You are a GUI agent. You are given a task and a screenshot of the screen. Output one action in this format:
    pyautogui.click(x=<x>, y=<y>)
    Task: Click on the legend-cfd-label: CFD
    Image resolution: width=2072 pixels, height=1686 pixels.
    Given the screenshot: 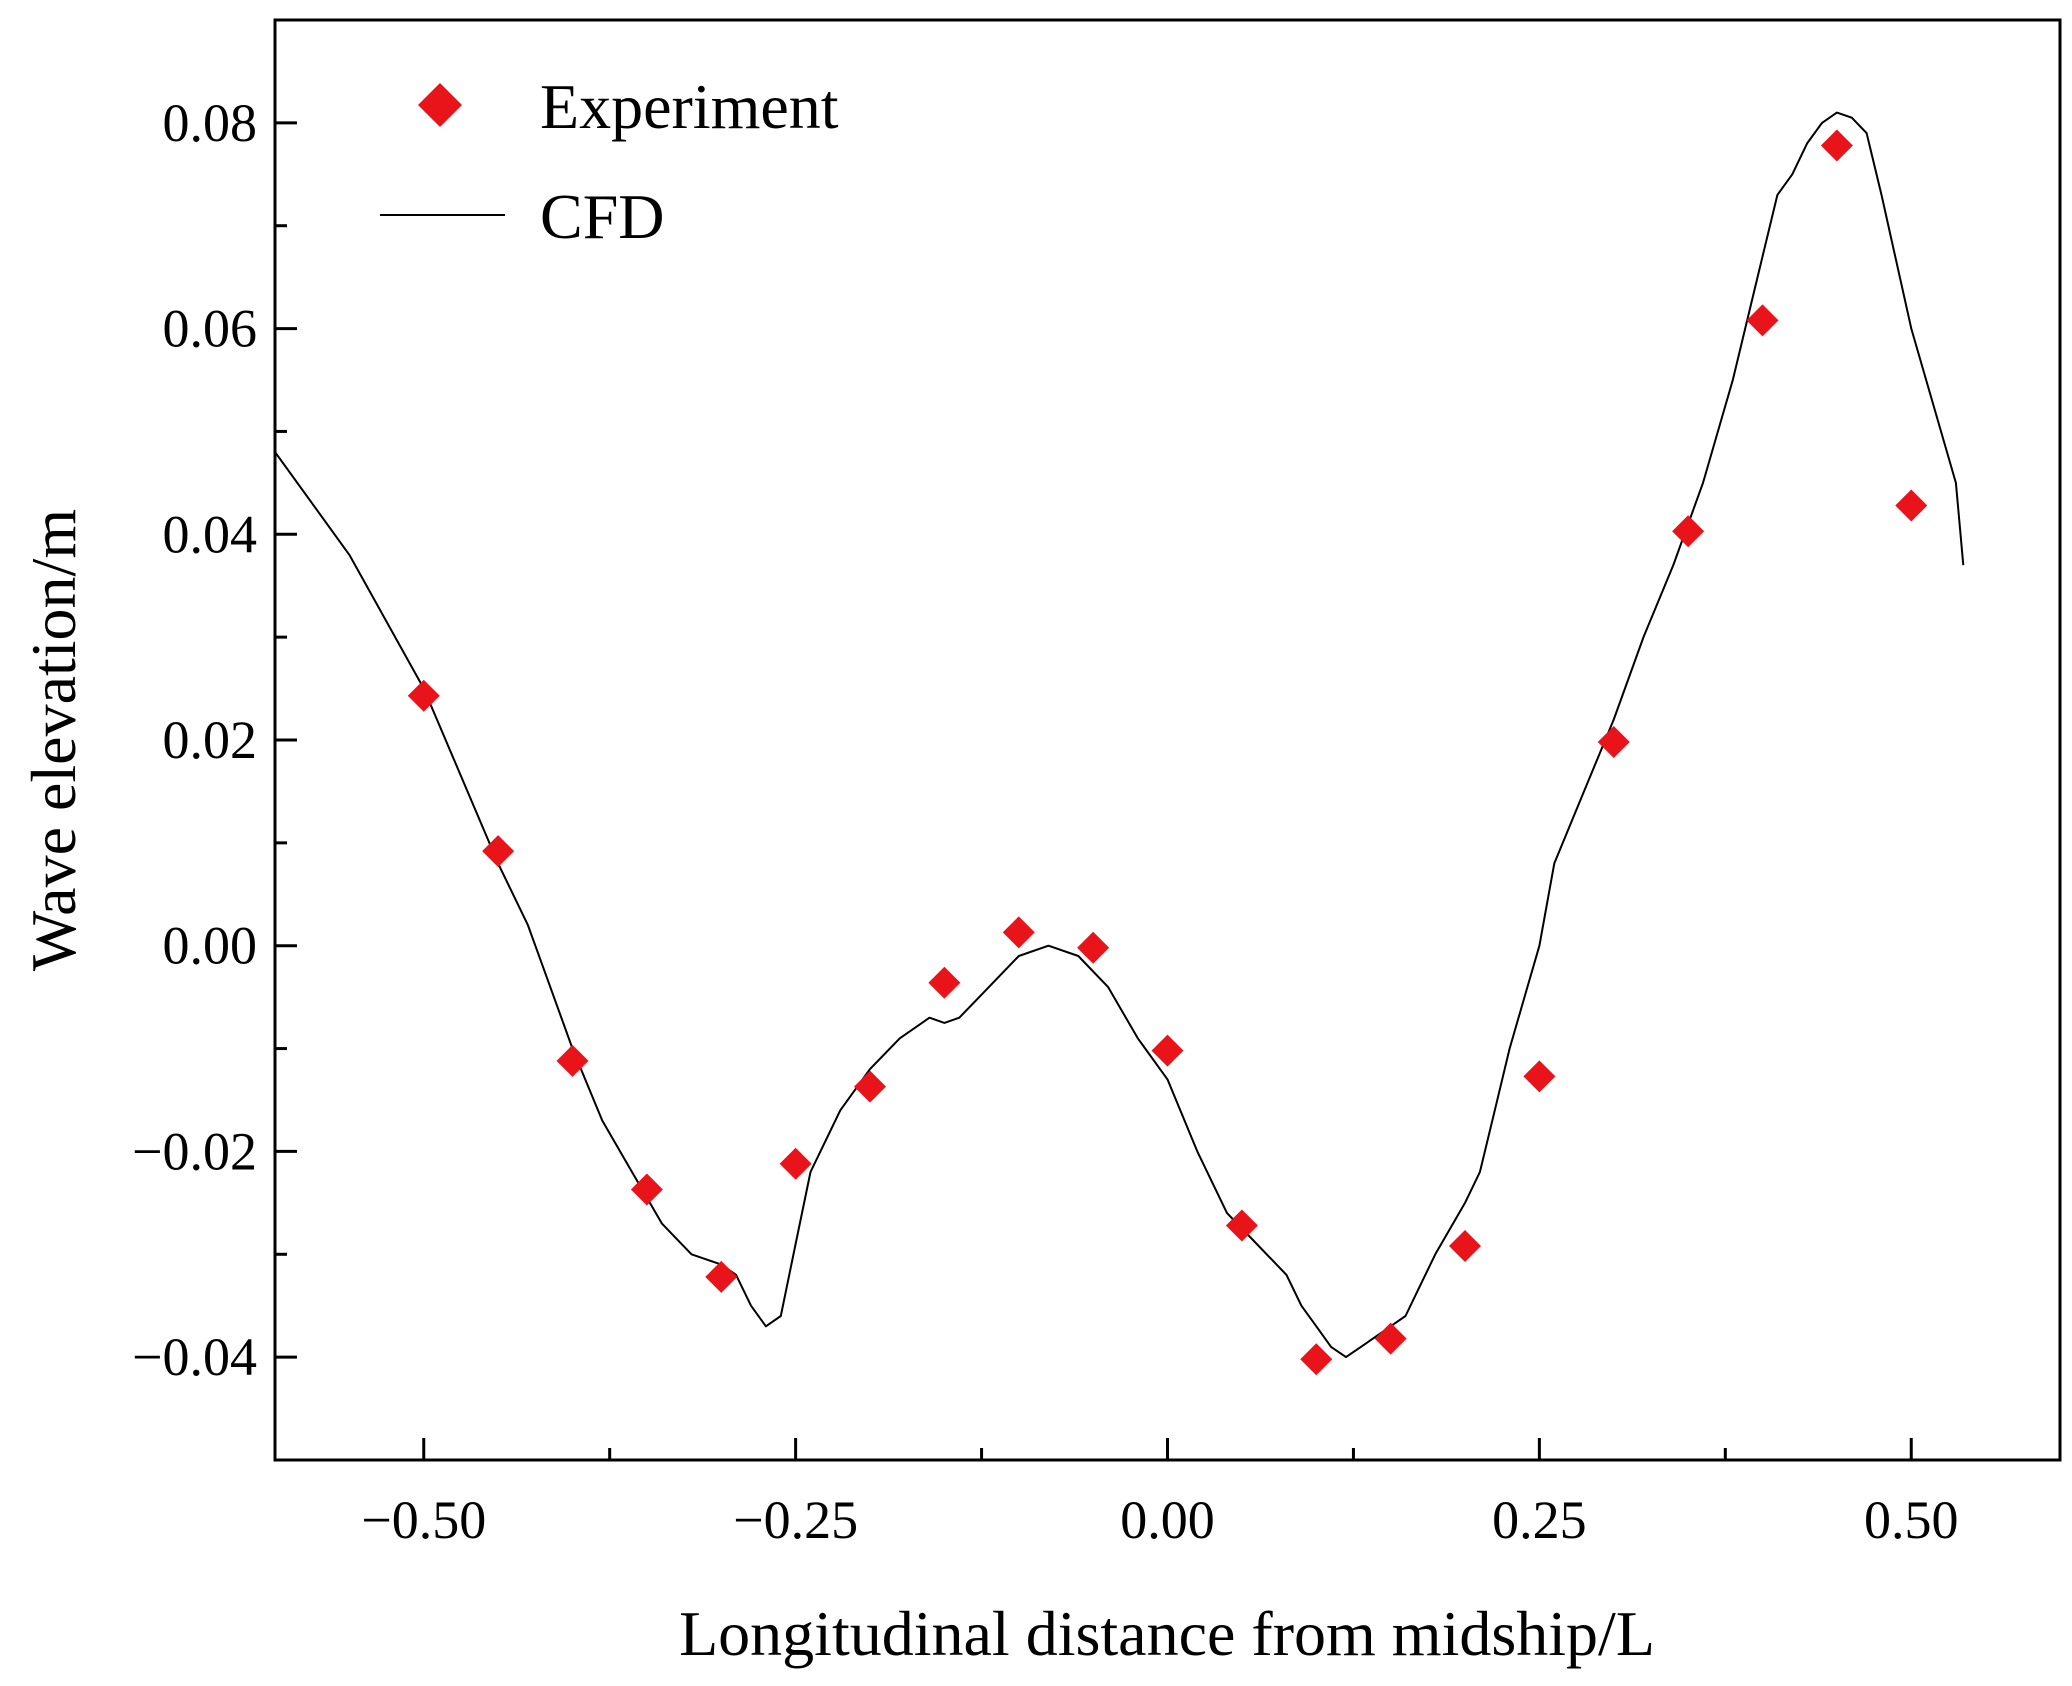 What is the action you would take?
    pyautogui.click(x=602, y=216)
    